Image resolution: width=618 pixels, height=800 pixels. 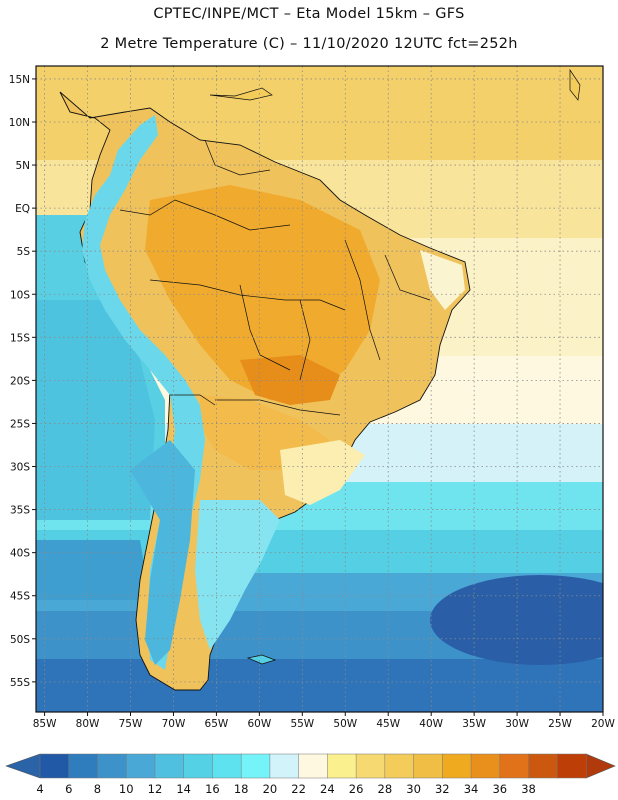 What do you see at coordinates (442, 789) in the screenshot?
I see `colorbar-label: 32` at bounding box center [442, 789].